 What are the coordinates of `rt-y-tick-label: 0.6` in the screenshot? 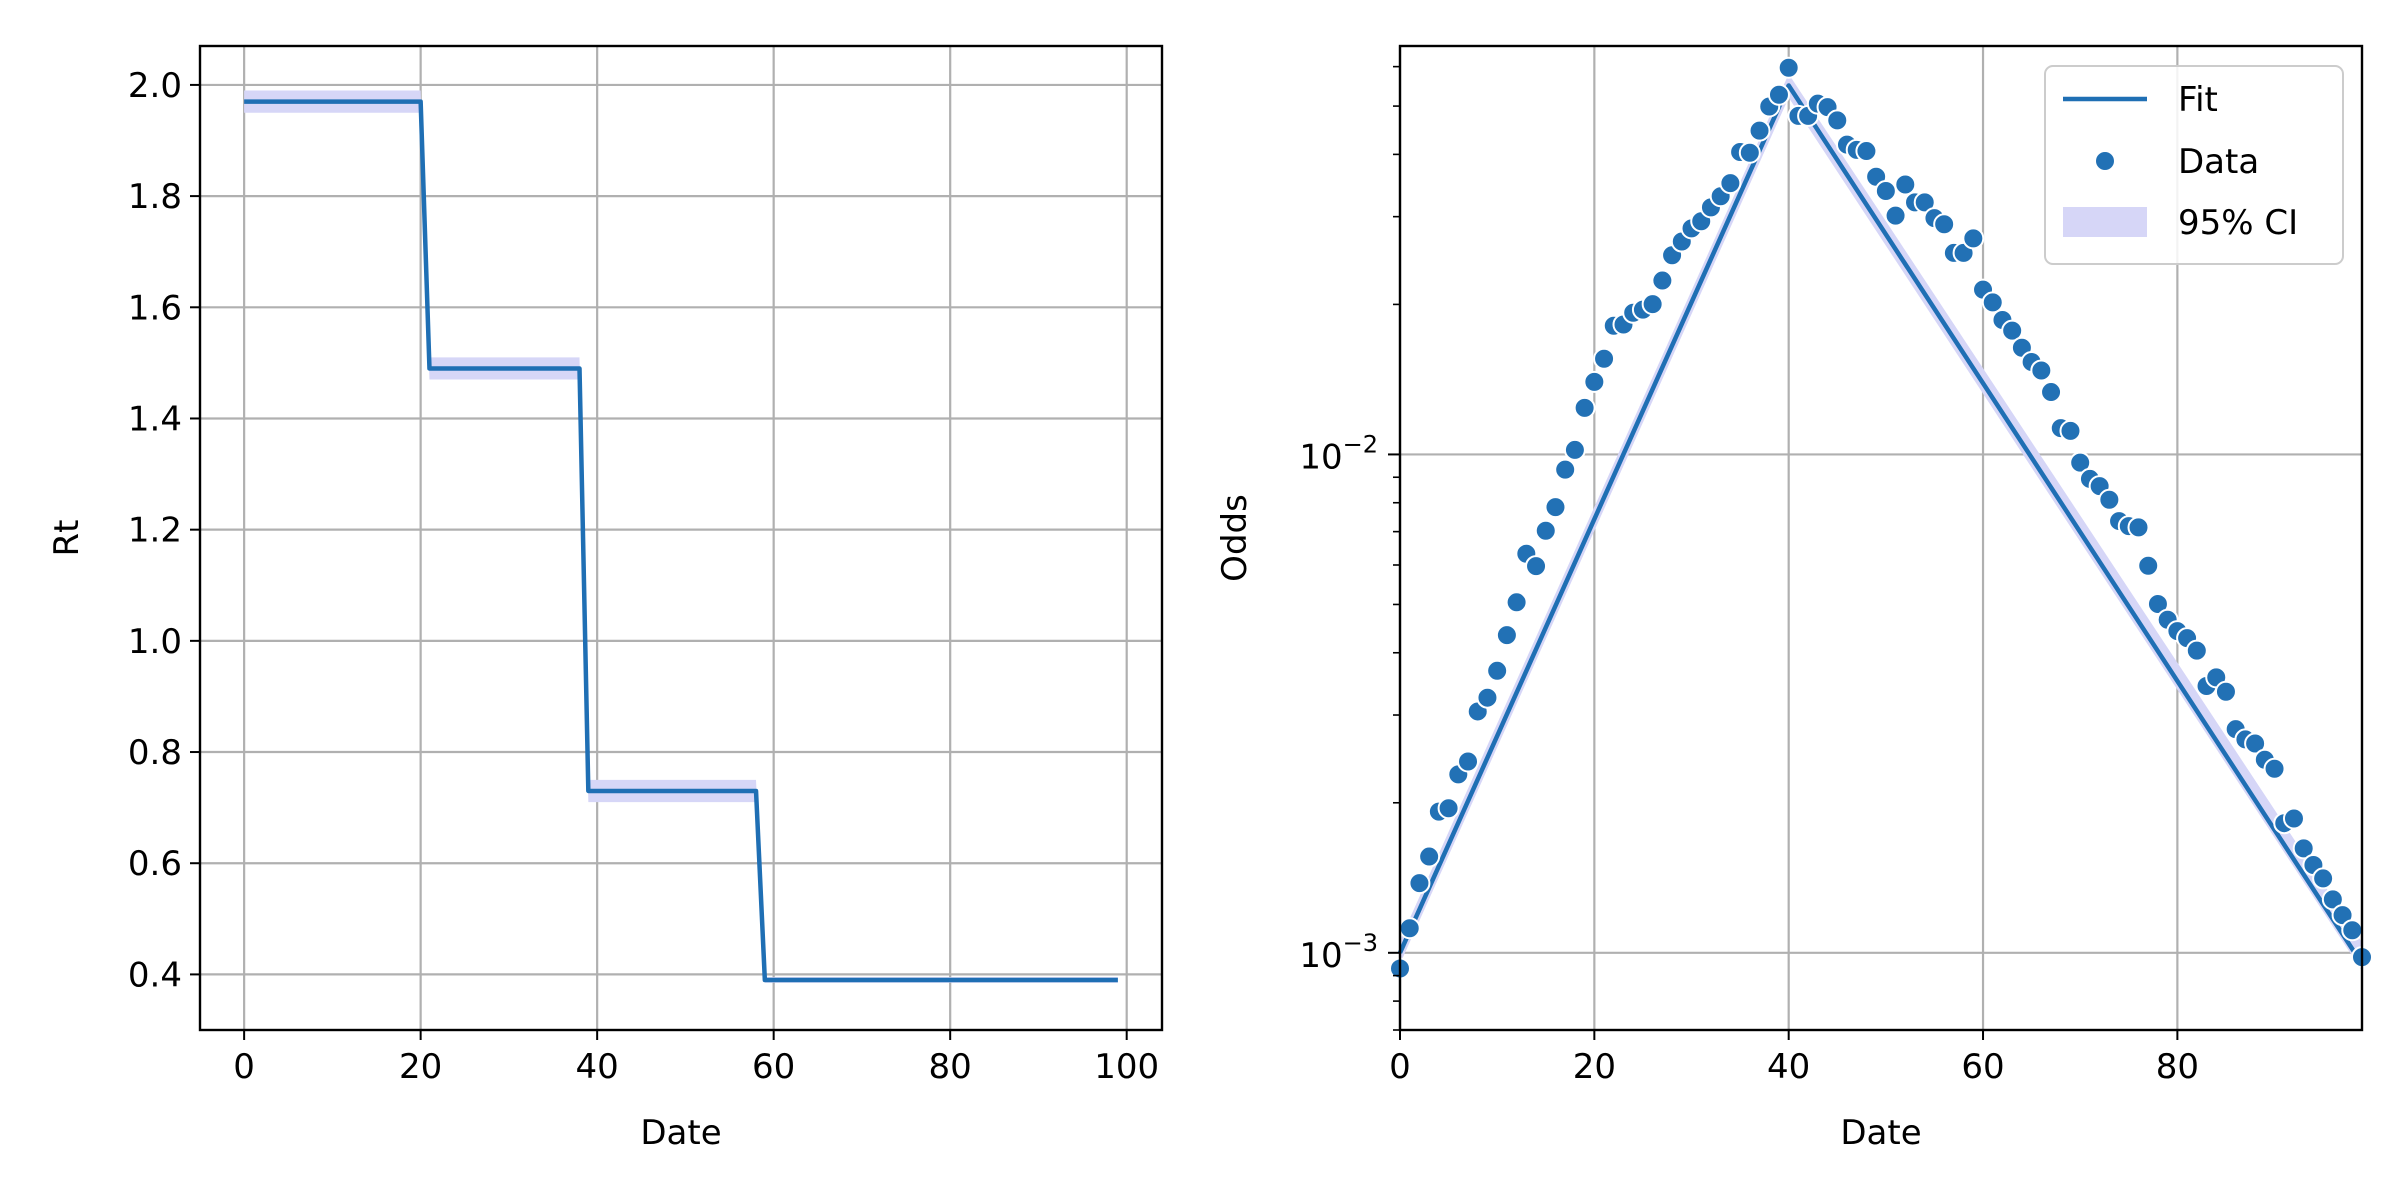 It's located at (155, 864).